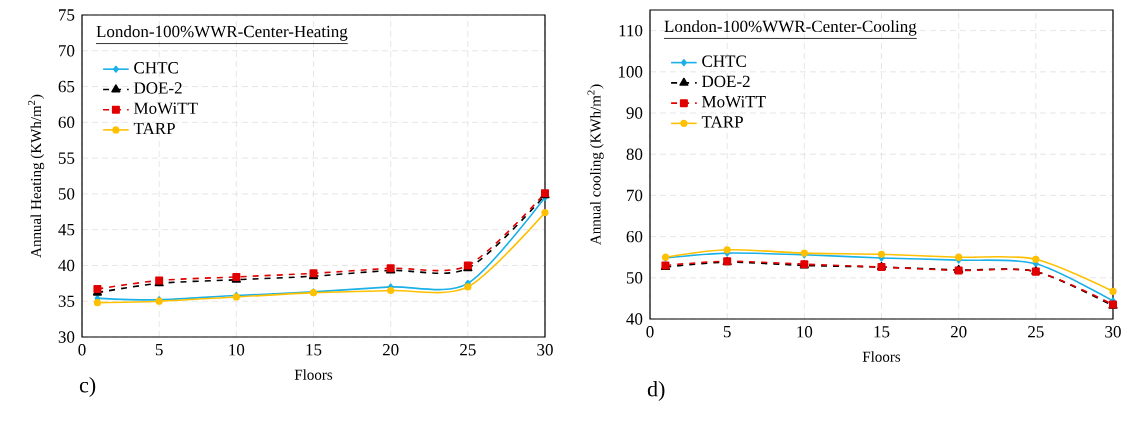 This screenshot has height=425, width=1142. What do you see at coordinates (630, 72) in the screenshot?
I see `y-tick-label: 100` at bounding box center [630, 72].